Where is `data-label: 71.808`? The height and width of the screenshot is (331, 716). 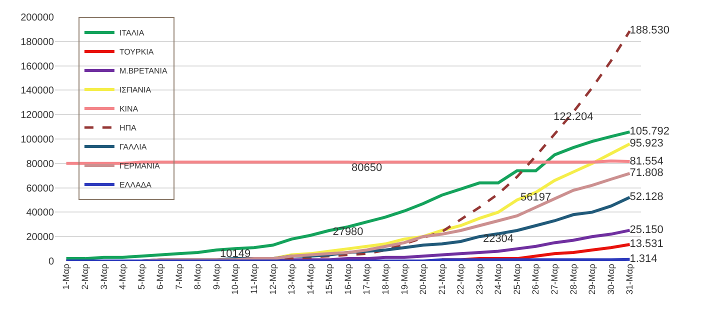
data-label: 71.808 is located at coordinates (647, 173).